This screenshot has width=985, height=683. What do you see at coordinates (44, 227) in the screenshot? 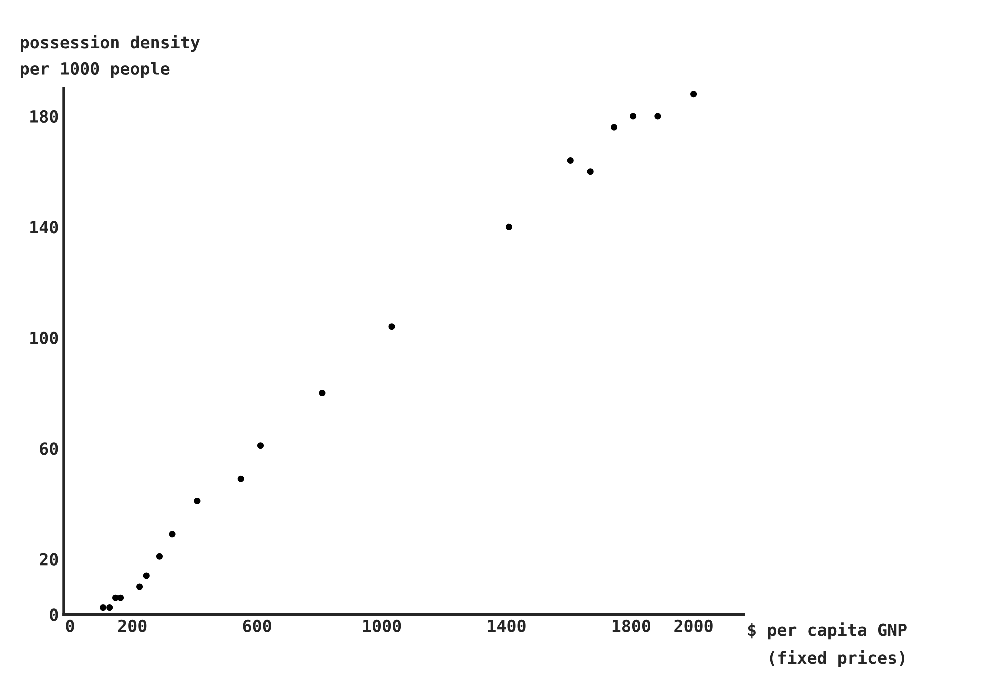
I see `y-tick-label: 140` at bounding box center [44, 227].